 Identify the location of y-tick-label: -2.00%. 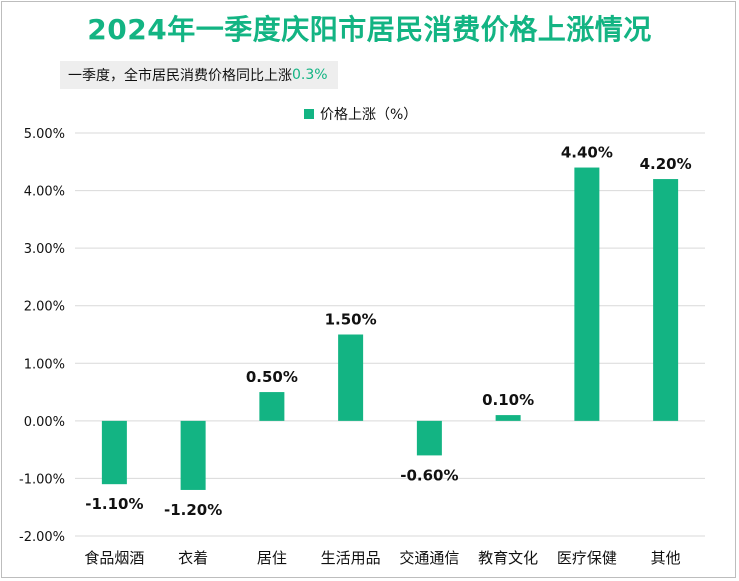
(42, 537).